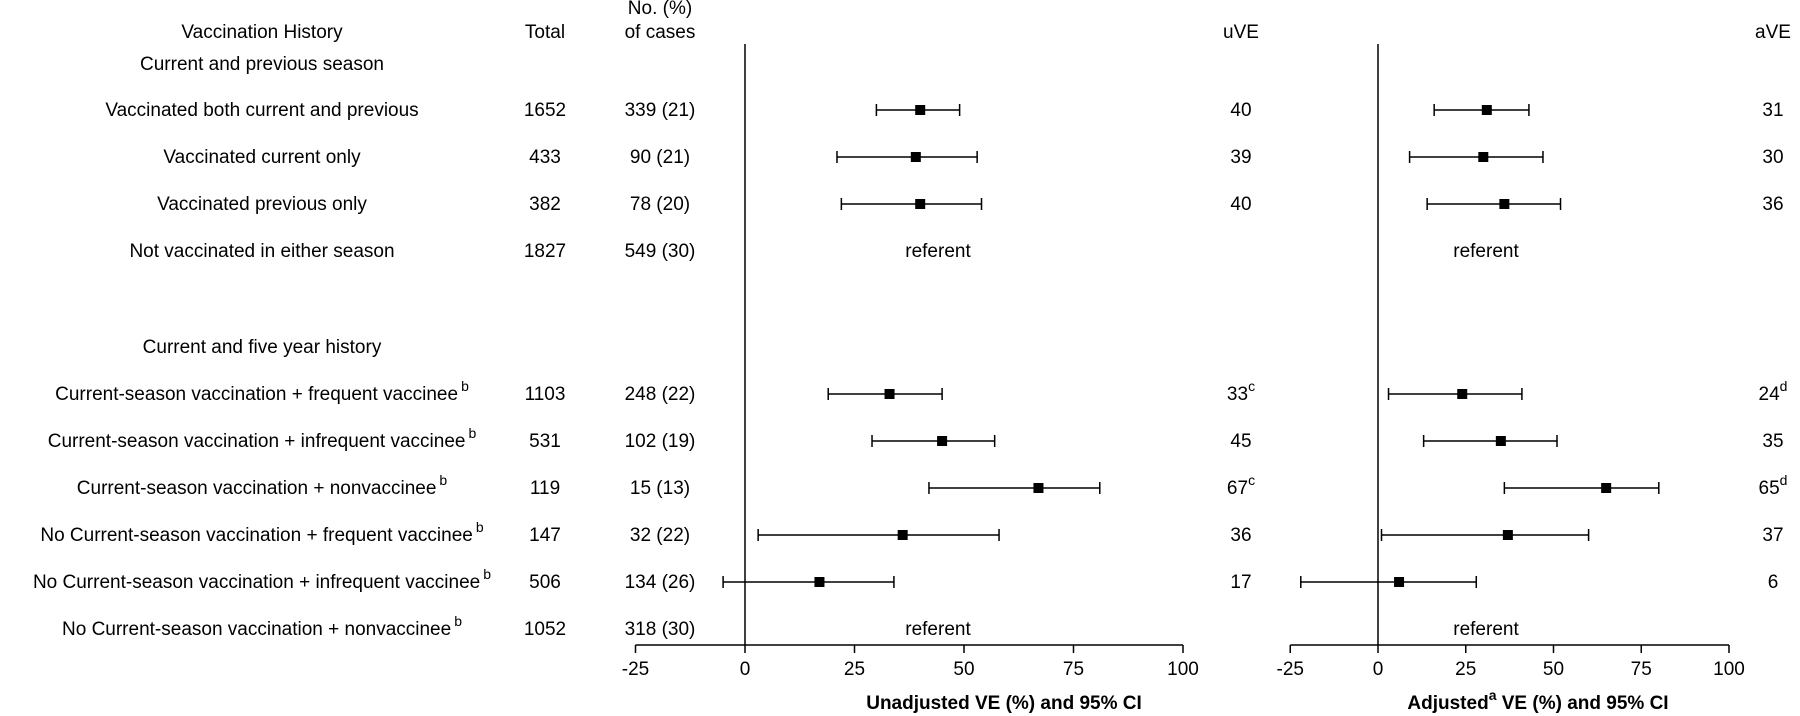 This screenshot has width=1800, height=716. I want to click on row-uve-text: 39, so click(1240, 157).